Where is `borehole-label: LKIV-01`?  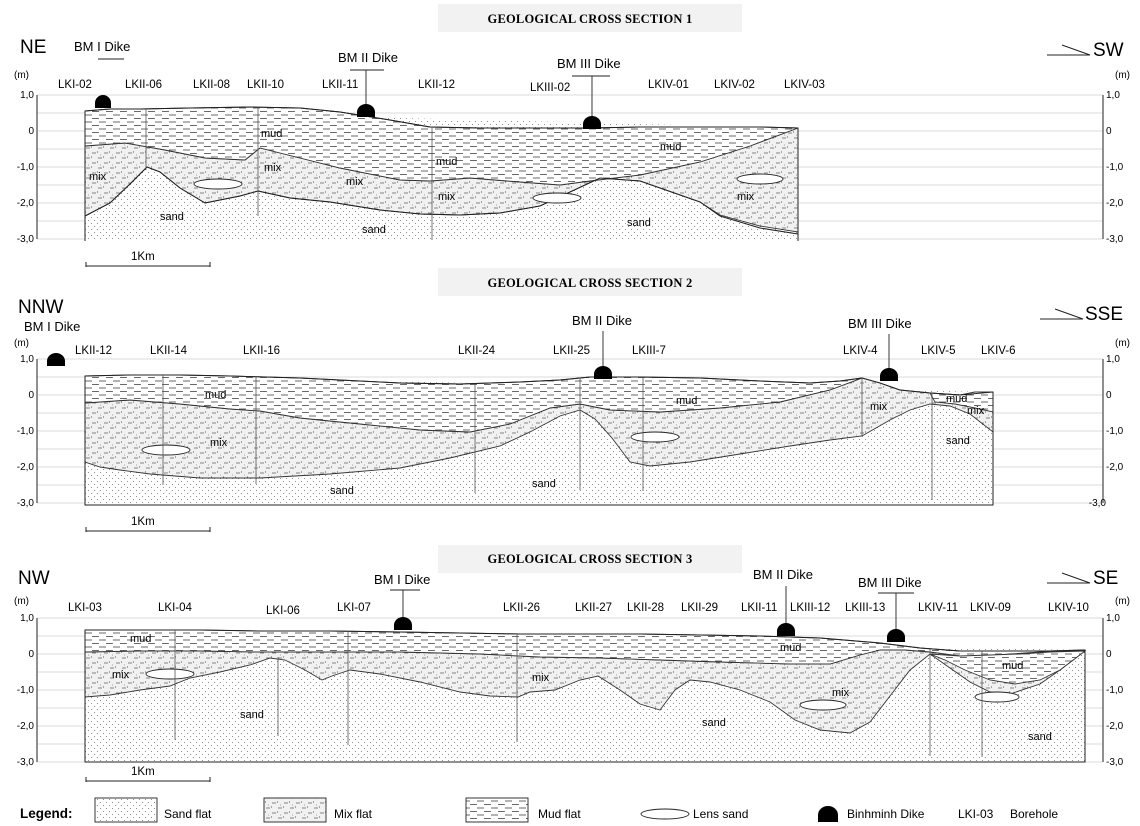 borehole-label: LKIV-01 is located at coordinates (668, 85).